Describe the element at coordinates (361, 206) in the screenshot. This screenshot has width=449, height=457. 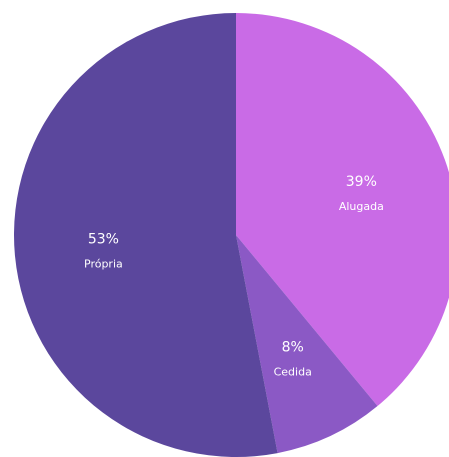
I see `slice-name-label: Alugada` at that location.